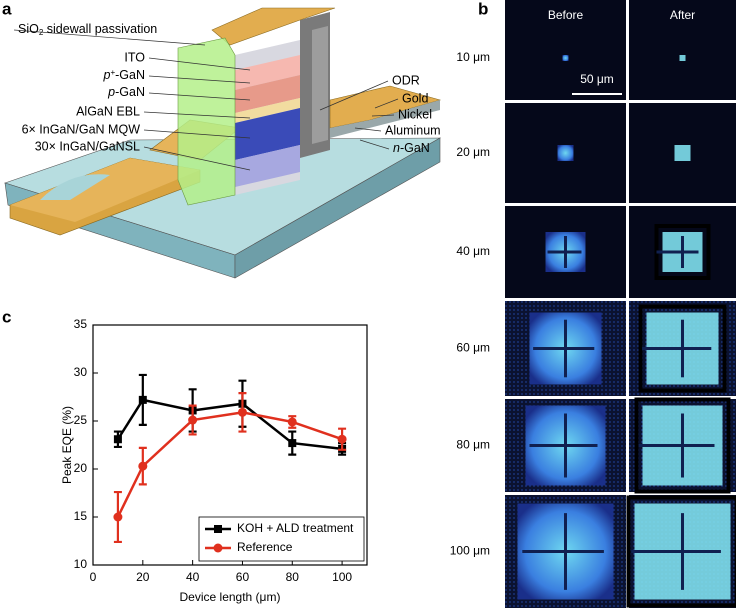 This screenshot has width=736, height=608. I want to click on x-tick-label: 80, so click(293, 577).